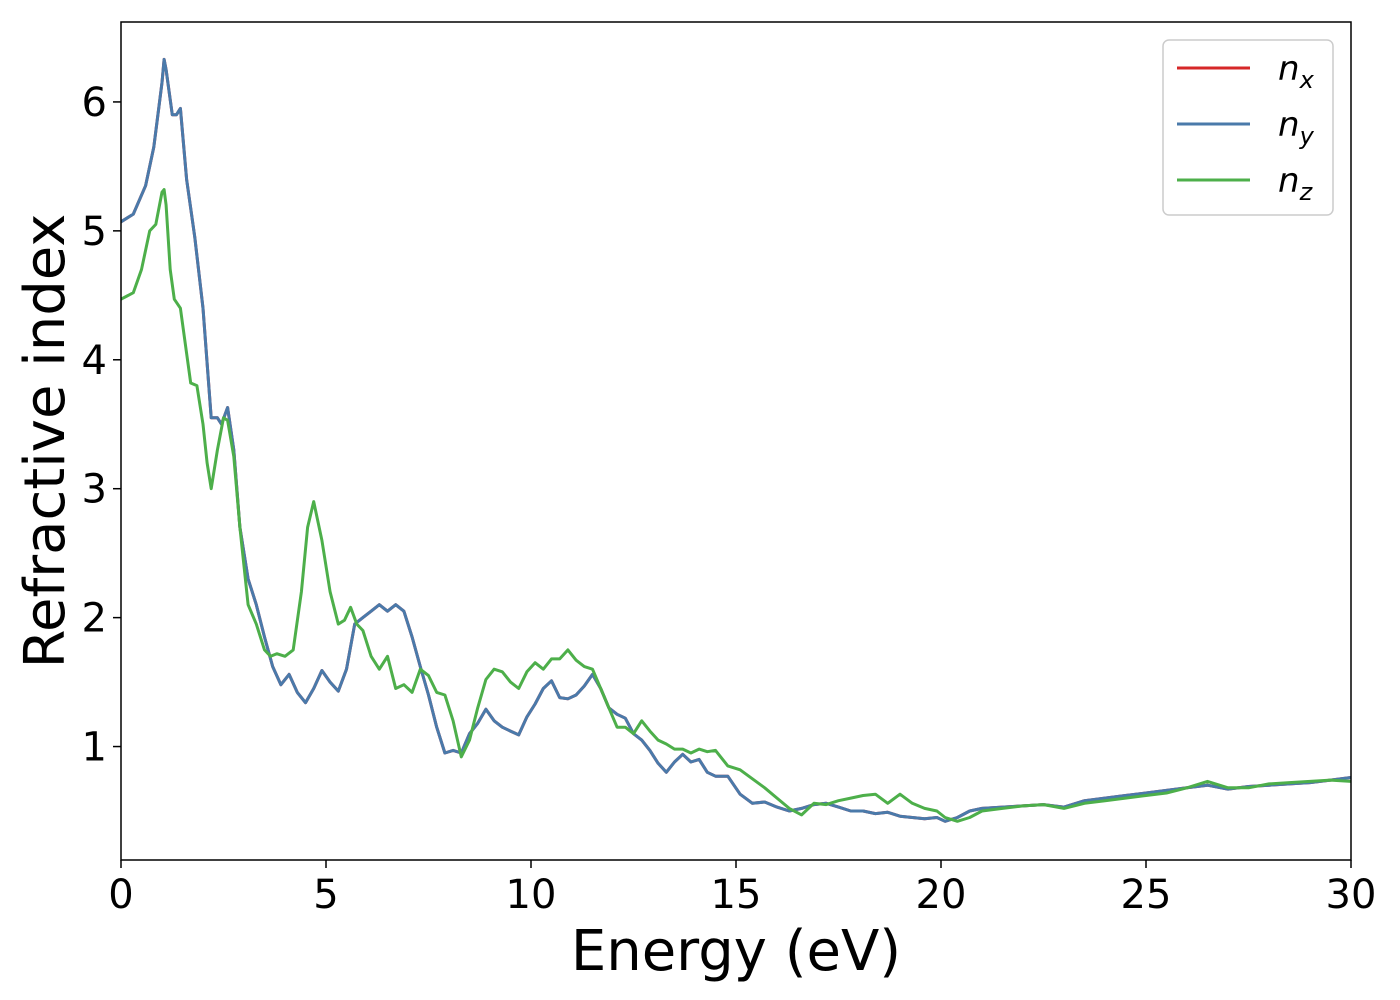  Describe the element at coordinates (736, 895) in the screenshot. I see `x-tick-label: 15` at that location.